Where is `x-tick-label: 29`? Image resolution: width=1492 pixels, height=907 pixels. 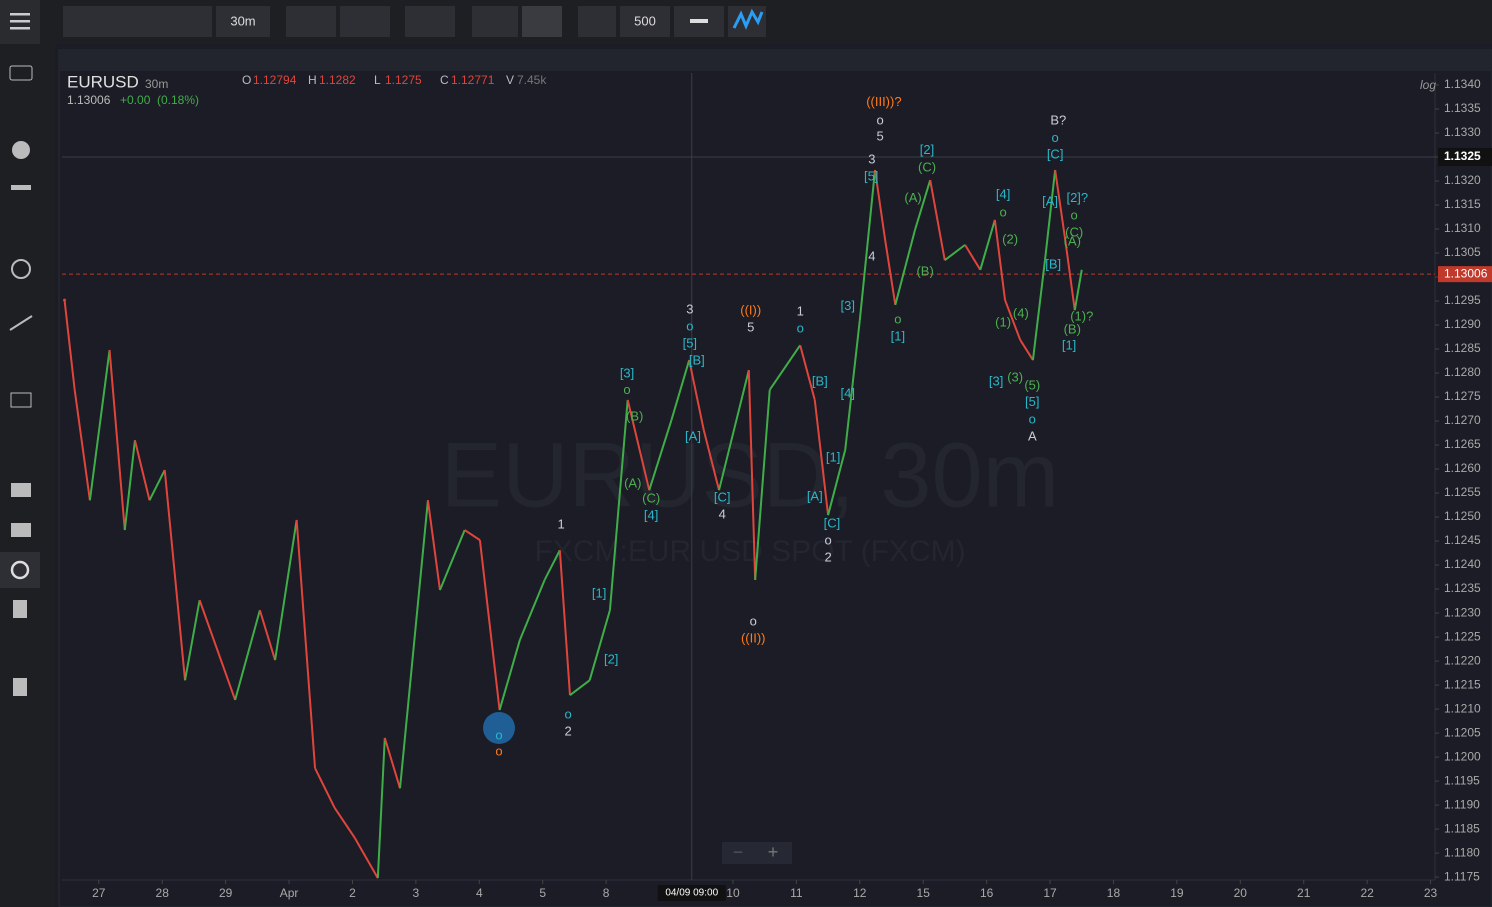 x-tick-label: 29 is located at coordinates (226, 893).